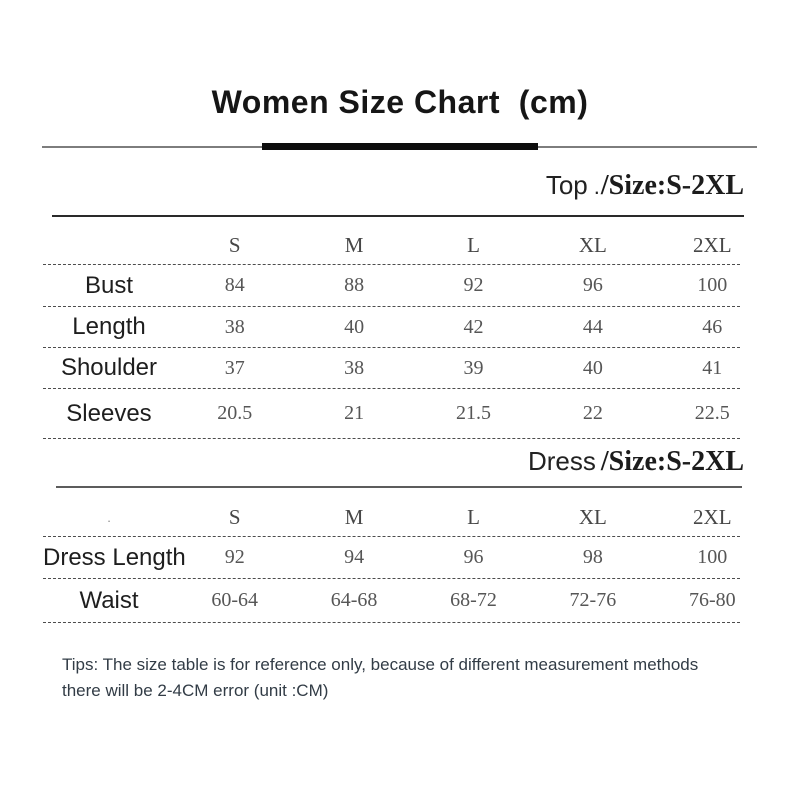 The image size is (800, 800). I want to click on dress-length-value-s: 92, so click(234, 557).